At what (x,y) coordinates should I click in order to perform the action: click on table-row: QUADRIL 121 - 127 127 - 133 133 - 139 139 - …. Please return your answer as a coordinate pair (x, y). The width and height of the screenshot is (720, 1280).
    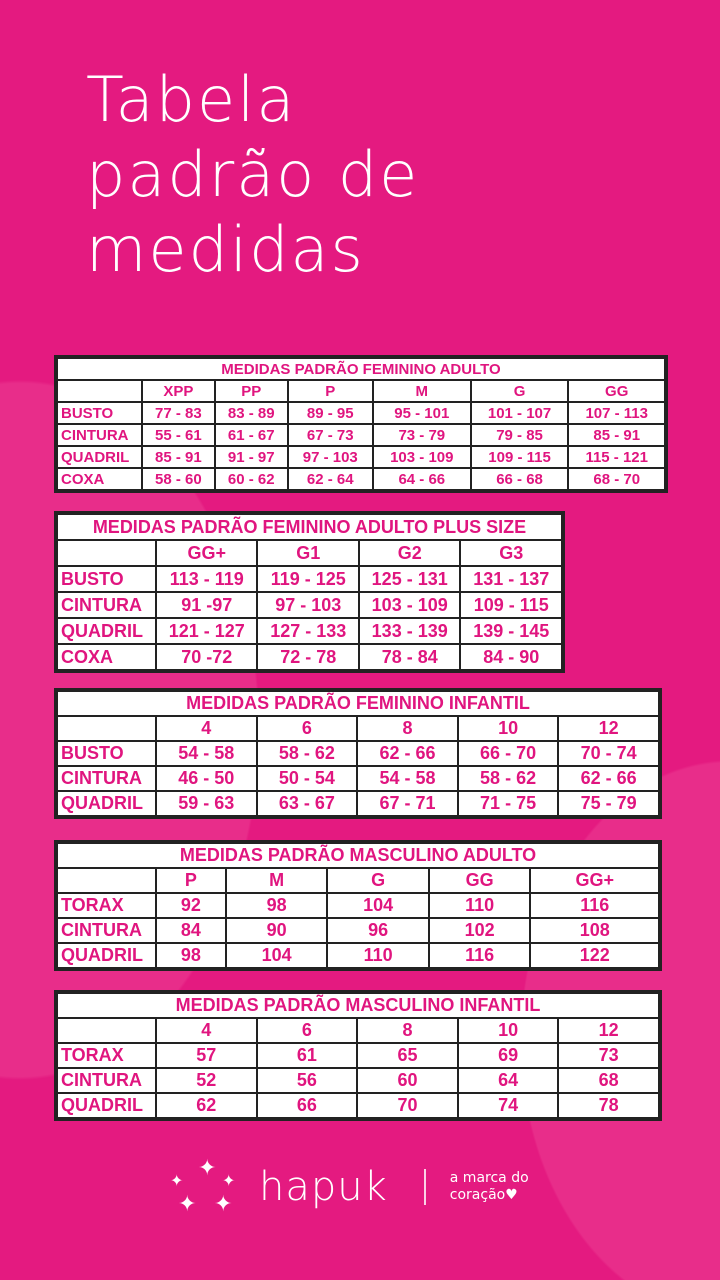
    Looking at the image, I should click on (309, 631).